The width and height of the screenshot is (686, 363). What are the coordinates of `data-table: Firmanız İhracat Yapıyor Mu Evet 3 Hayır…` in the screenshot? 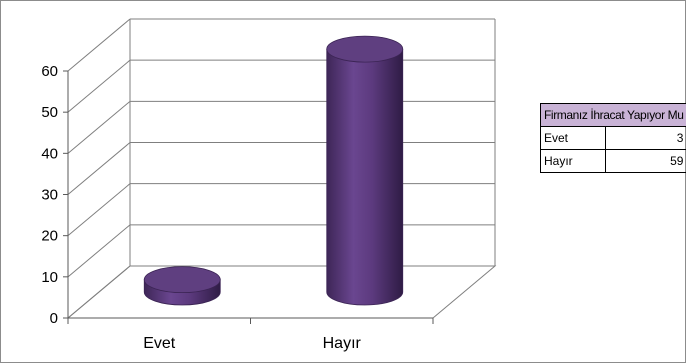 It's located at (612, 138).